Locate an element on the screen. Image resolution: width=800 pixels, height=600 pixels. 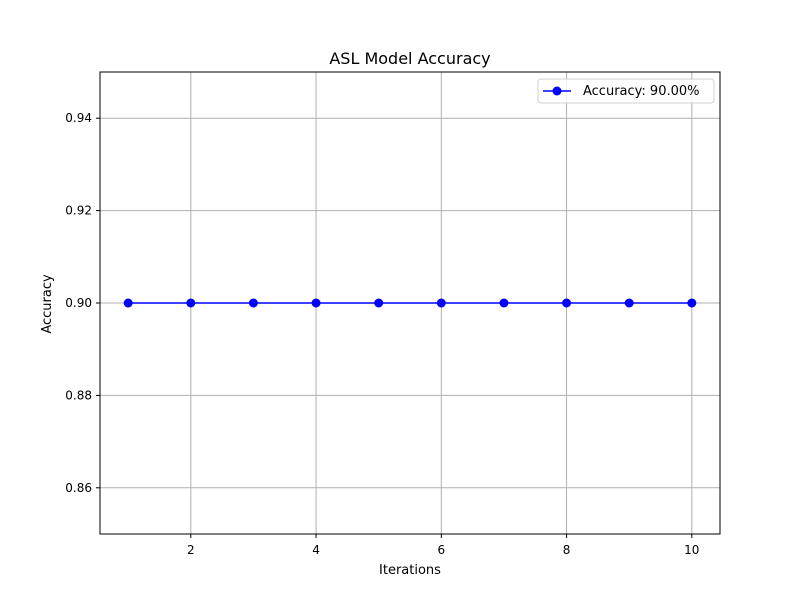
legend-marker-swatch is located at coordinates (557, 91).